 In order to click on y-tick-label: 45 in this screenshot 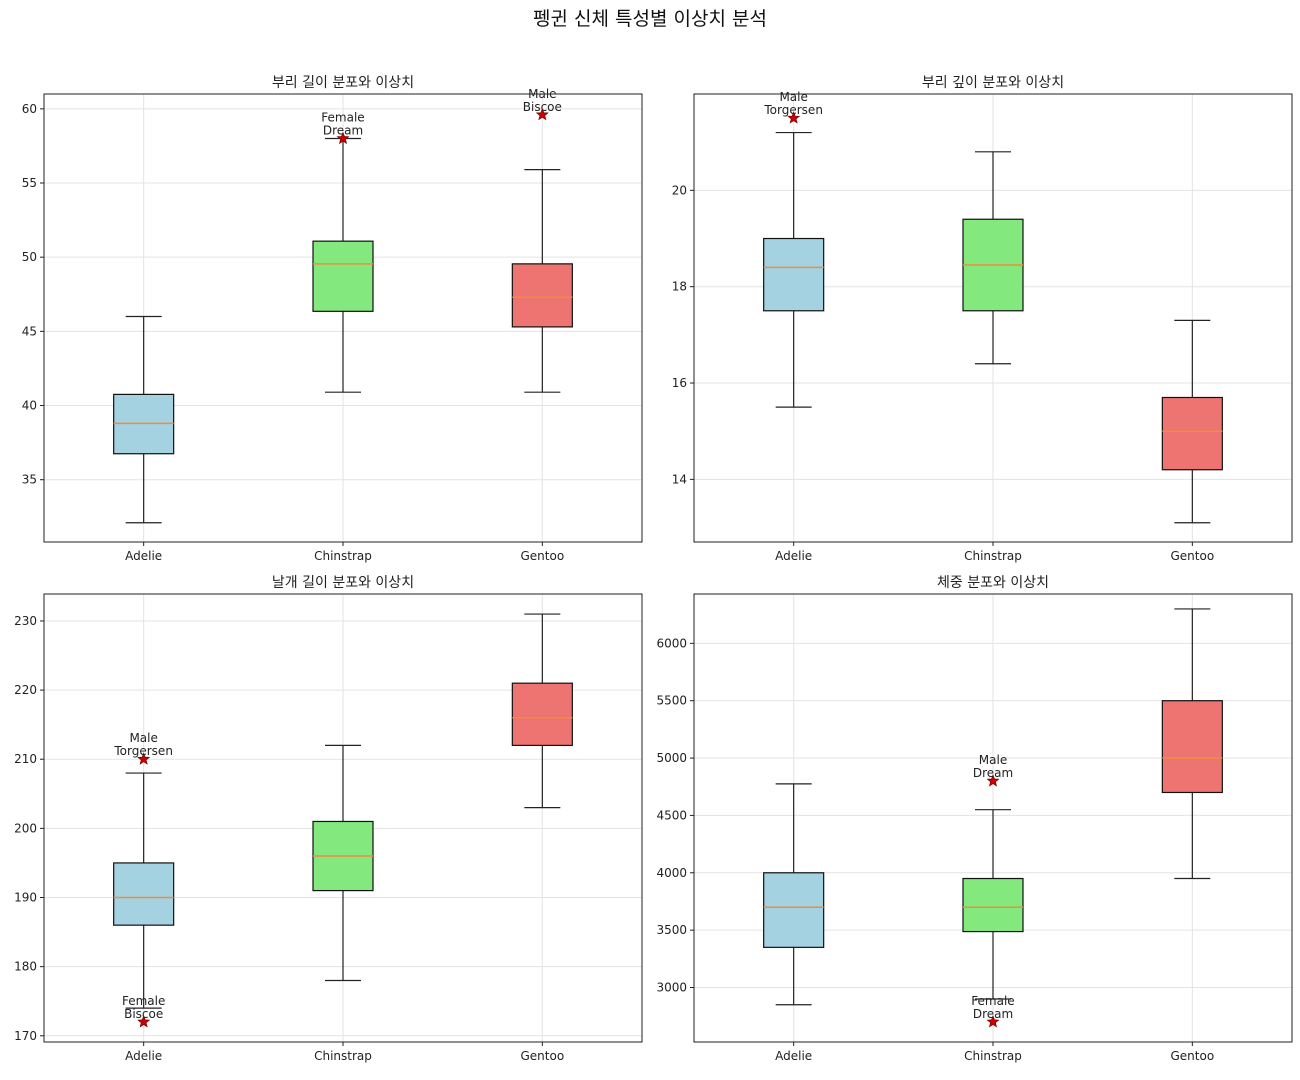, I will do `click(29, 331)`.